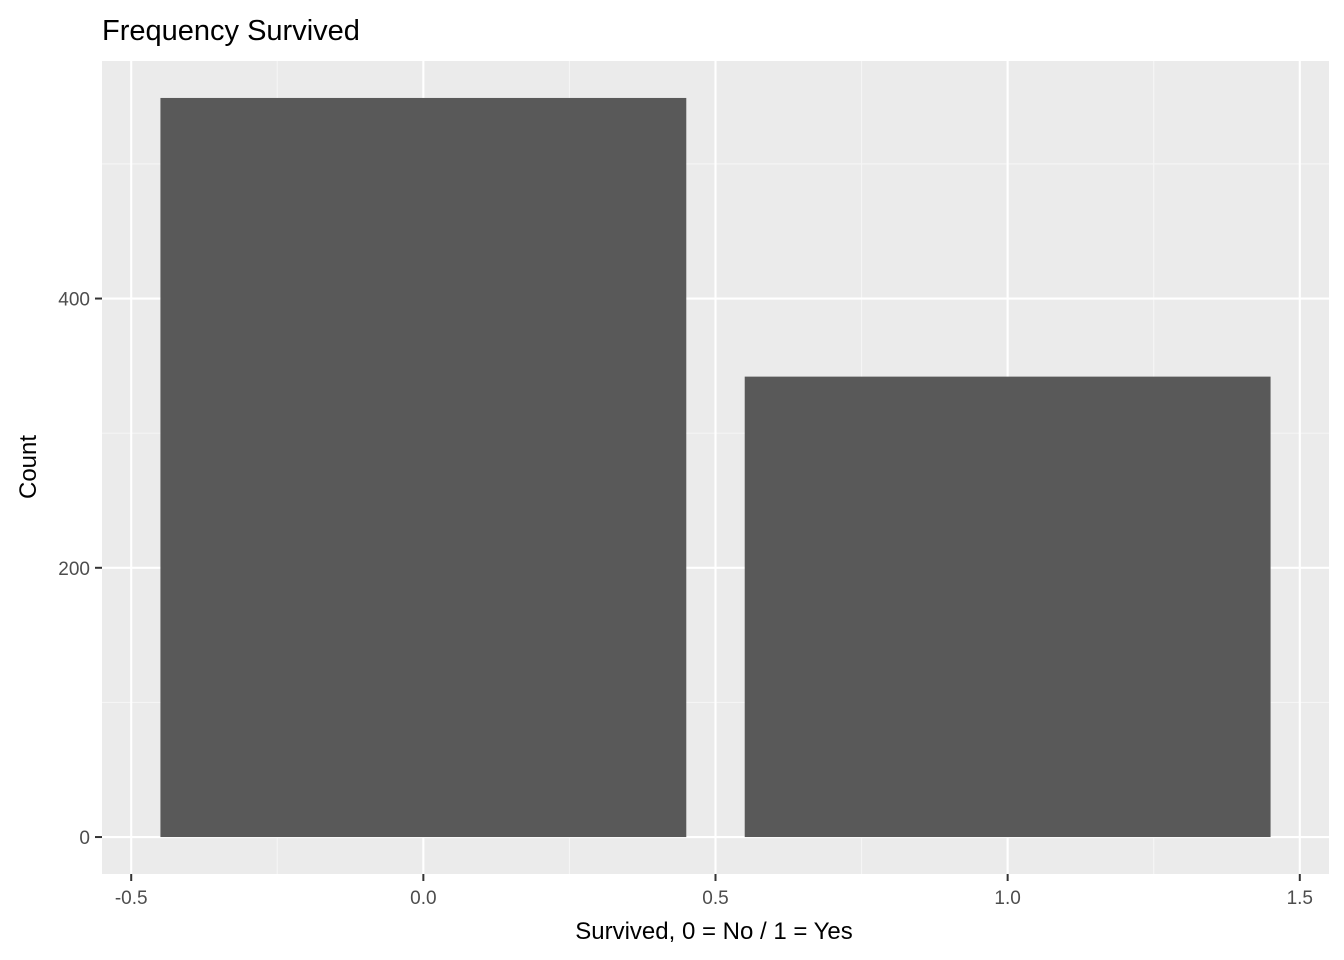 The width and height of the screenshot is (1344, 960). Describe the element at coordinates (714, 931) in the screenshot. I see `x-axis-title: Survived, 0 = No / 1 = Yes` at that location.